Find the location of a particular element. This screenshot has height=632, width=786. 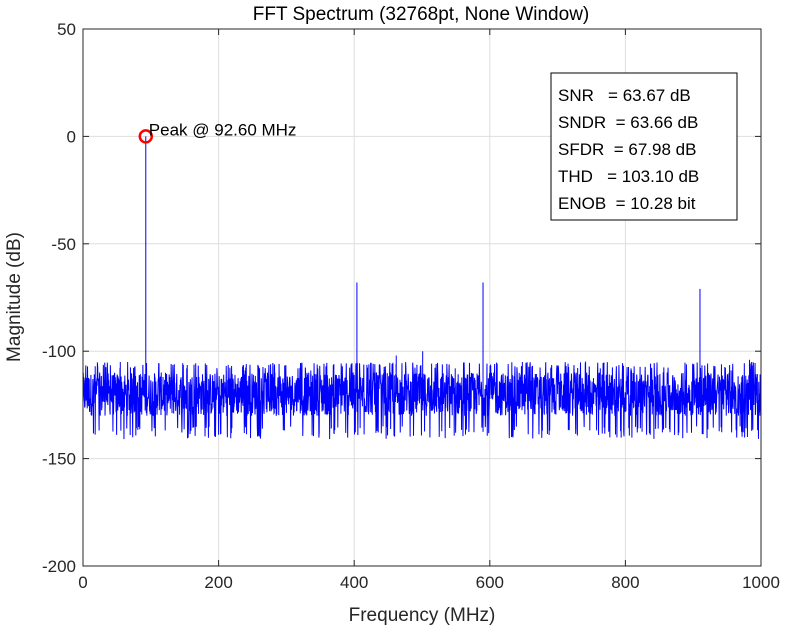

stats-sfdr: SFDR = 67.98 dB is located at coordinates (627, 149).